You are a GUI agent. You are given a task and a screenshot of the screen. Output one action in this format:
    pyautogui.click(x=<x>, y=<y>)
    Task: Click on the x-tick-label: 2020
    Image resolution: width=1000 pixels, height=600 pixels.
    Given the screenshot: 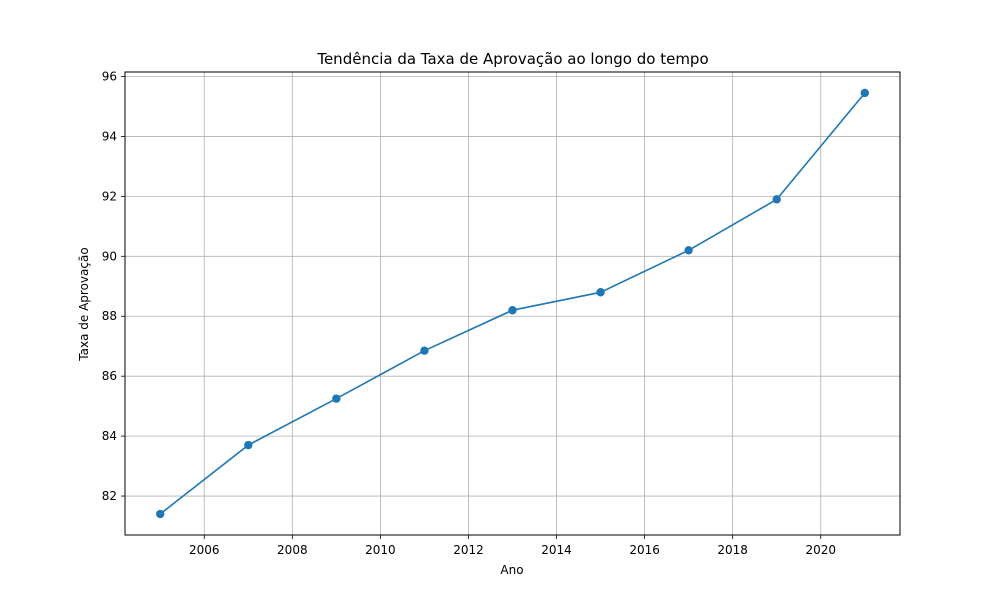 What is the action you would take?
    pyautogui.click(x=820, y=550)
    